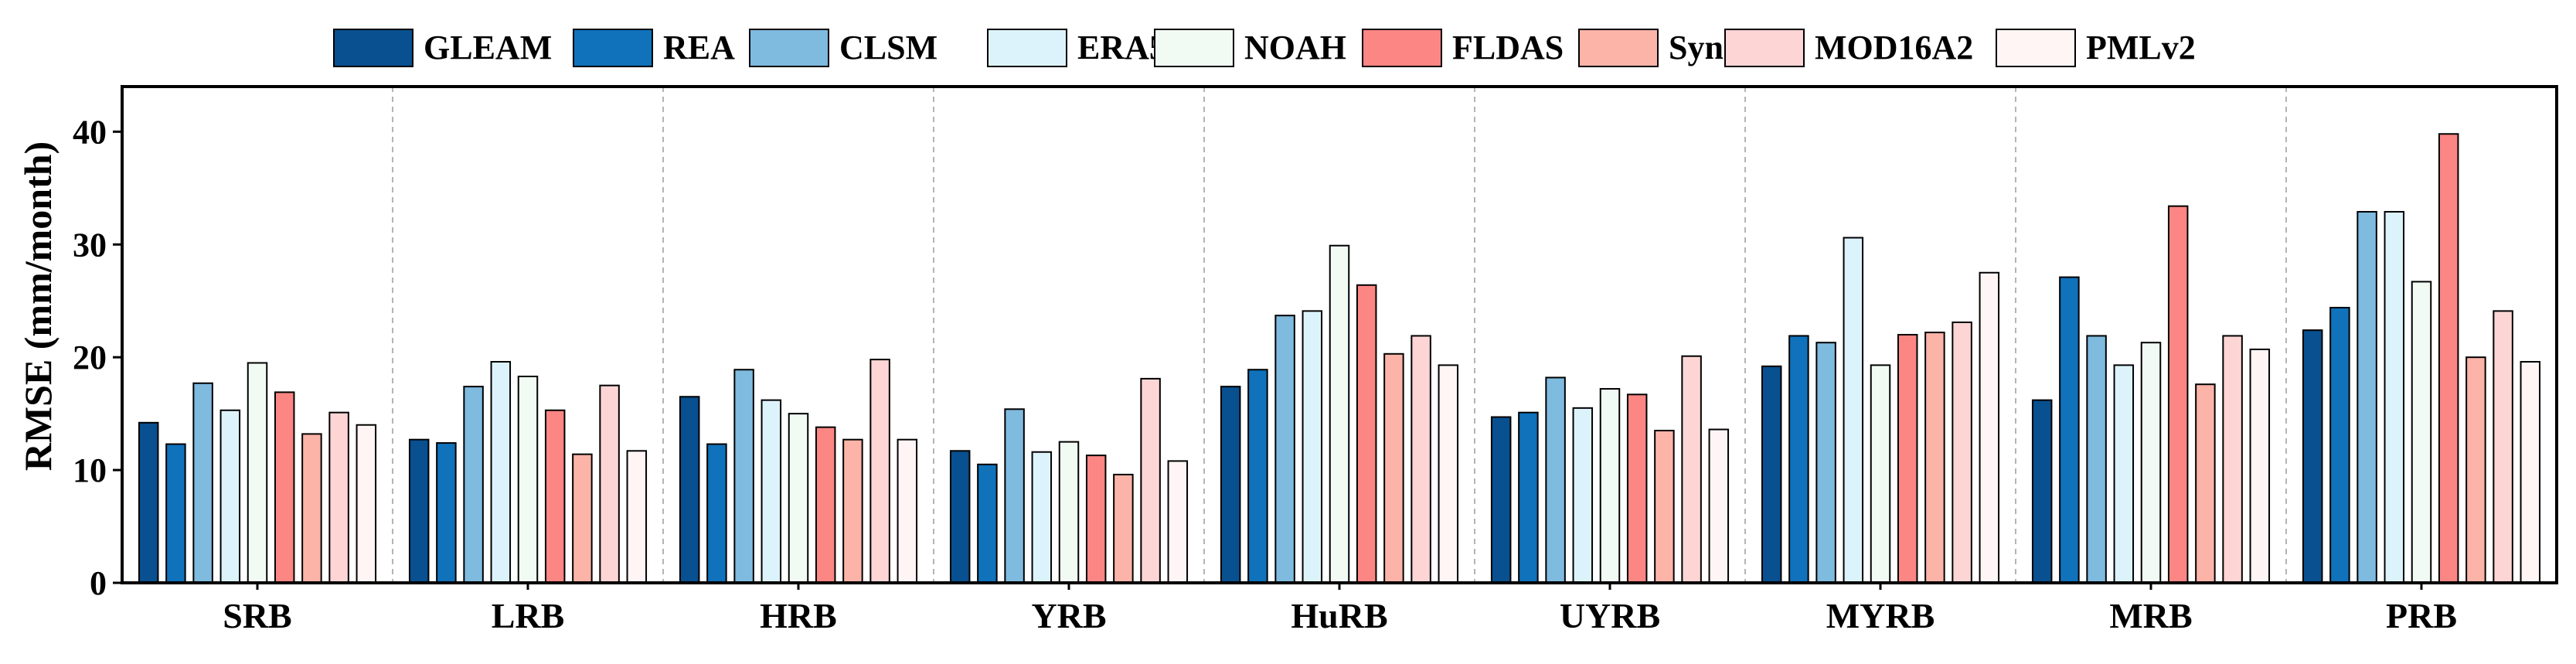 The width and height of the screenshot is (2576, 664). Describe the element at coordinates (528, 615) in the screenshot. I see `x-tick-label: LRB` at that location.